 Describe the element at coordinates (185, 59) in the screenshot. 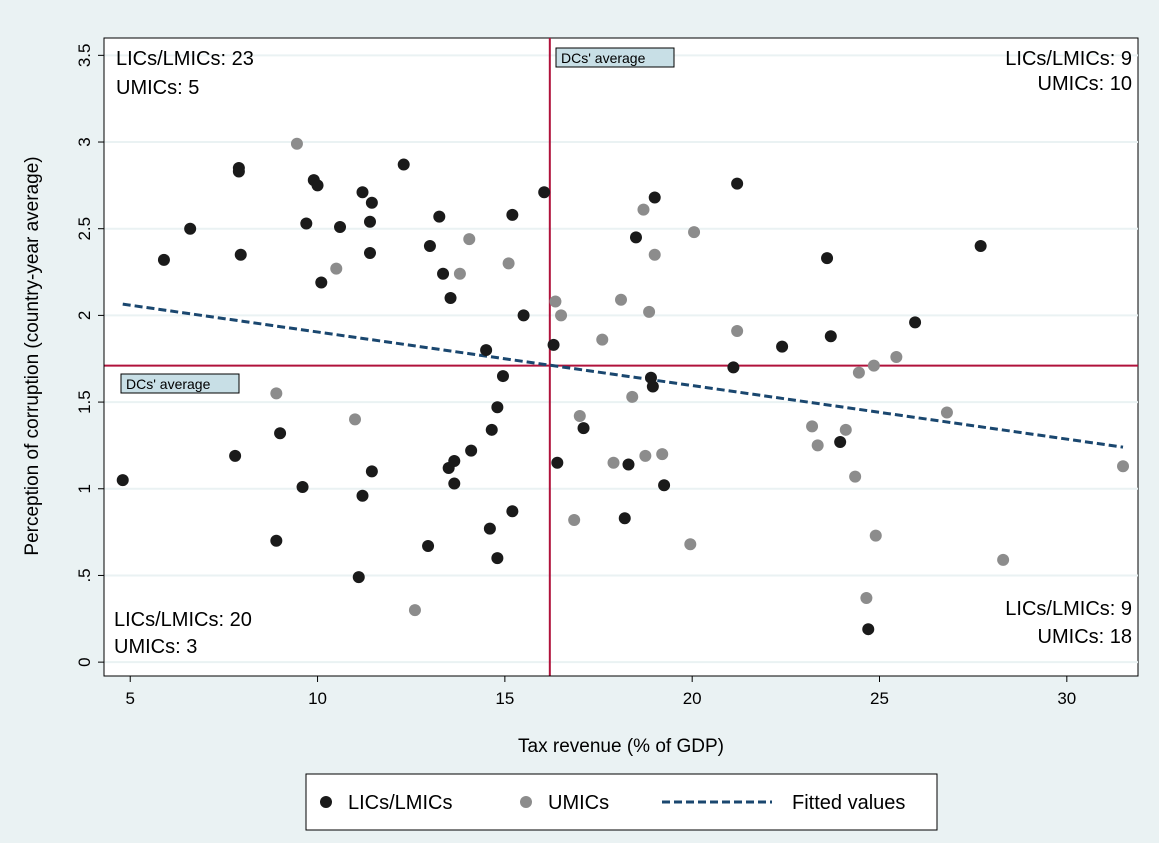

I see `quadrant-top-left-line-1: LICs/LMICs: 23` at that location.